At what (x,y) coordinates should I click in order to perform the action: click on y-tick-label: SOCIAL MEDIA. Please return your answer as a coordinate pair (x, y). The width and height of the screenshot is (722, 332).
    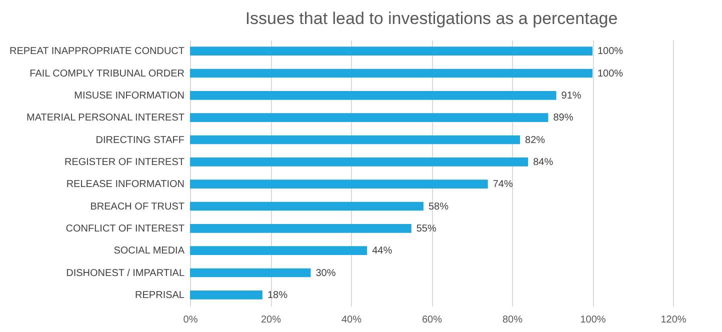
    Looking at the image, I should click on (149, 251).